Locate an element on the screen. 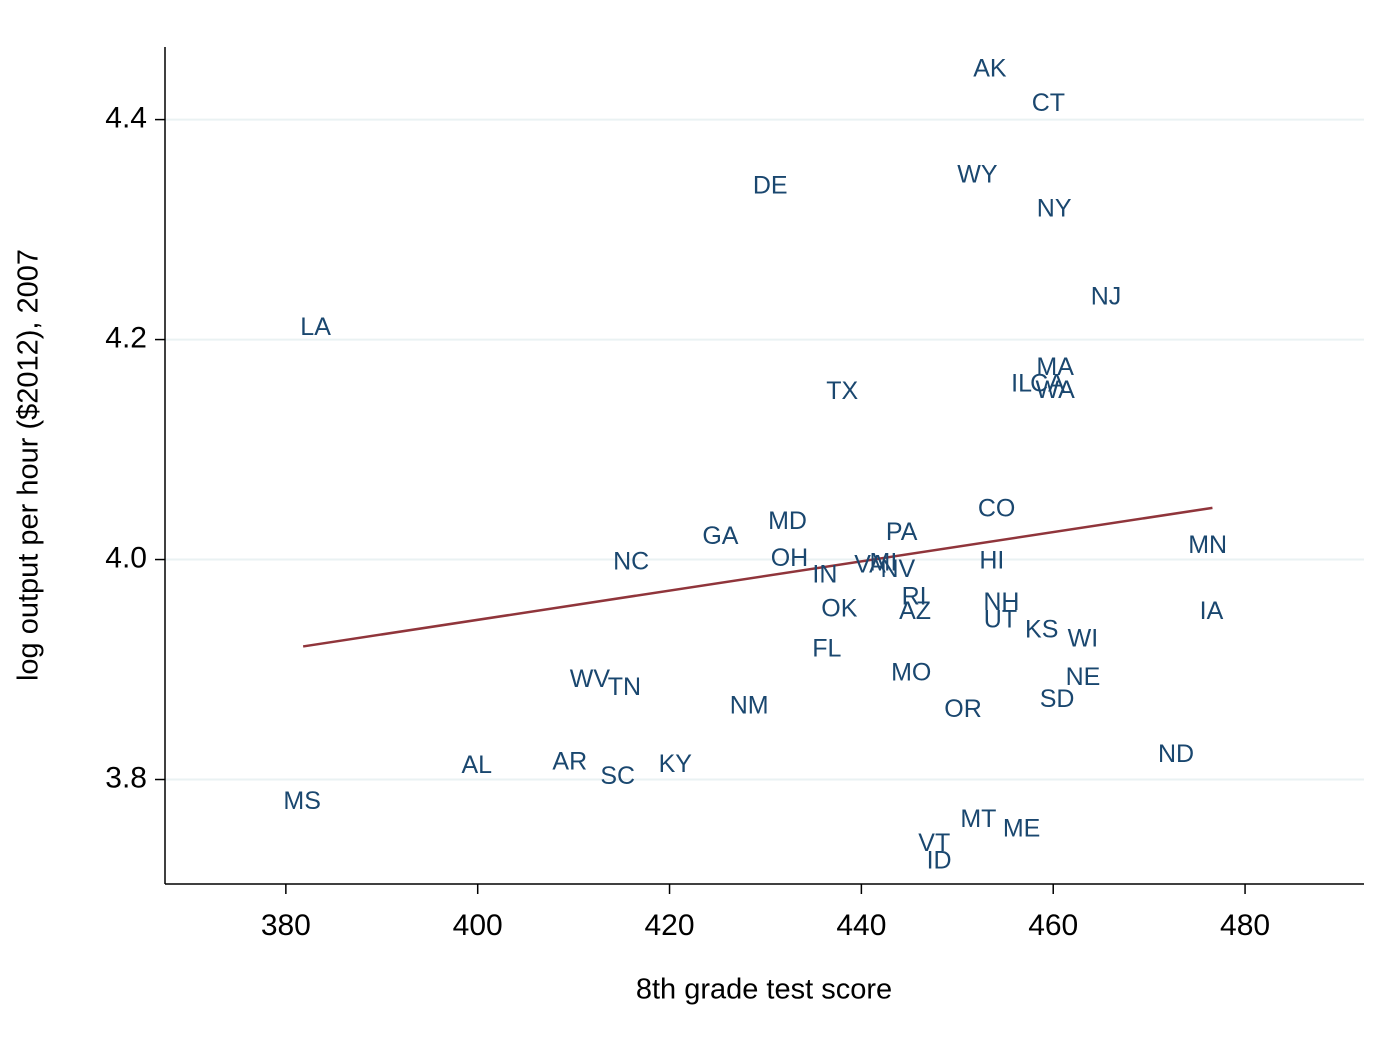  point-label: MI is located at coordinates (884, 563).